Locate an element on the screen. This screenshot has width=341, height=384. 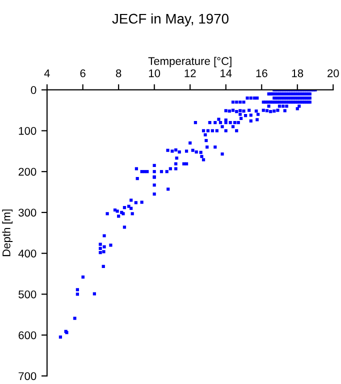
x-tick-label: 4 is located at coordinates (47, 73).